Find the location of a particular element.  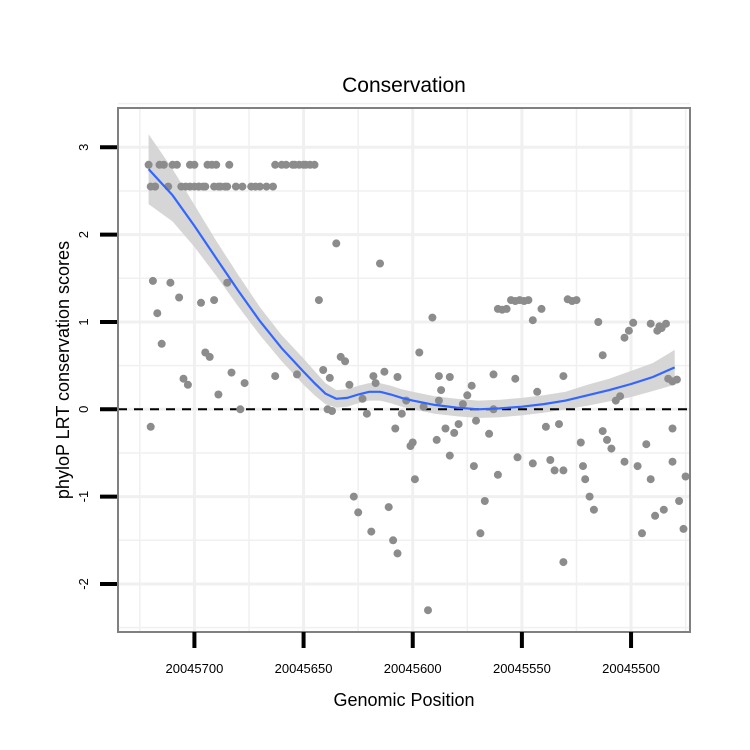

y-tick-label: -1 is located at coordinates (83, 497).